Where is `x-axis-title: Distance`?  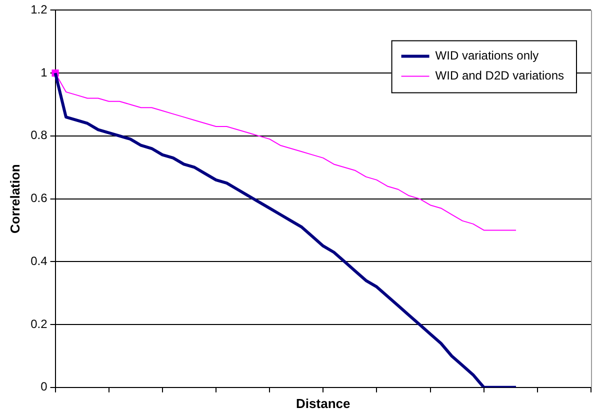
x-axis-title: Distance is located at coordinates (323, 403).